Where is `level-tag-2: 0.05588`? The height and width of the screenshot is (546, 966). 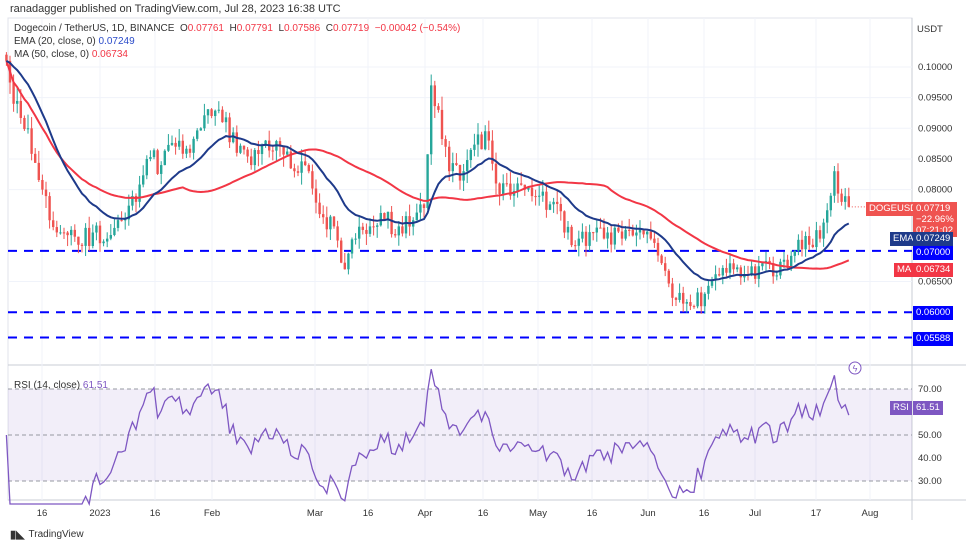 level-tag-2: 0.05588 is located at coordinates (933, 339).